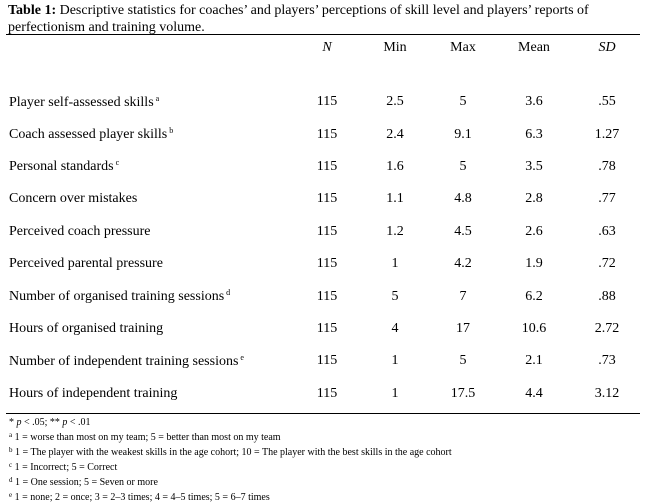  I want to click on footnote-marker: e, so click(242, 357).